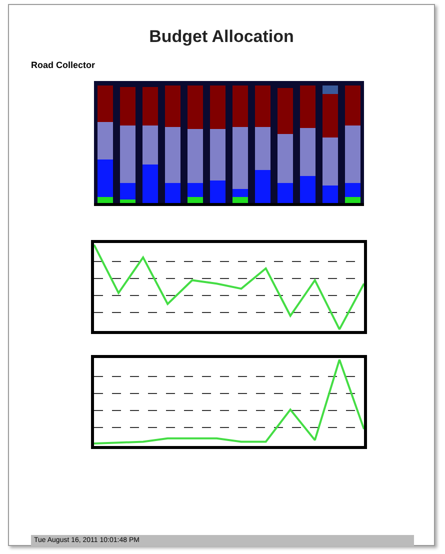 The height and width of the screenshot is (554, 445). I want to click on chart-title: Budget Allocation, so click(221, 37).